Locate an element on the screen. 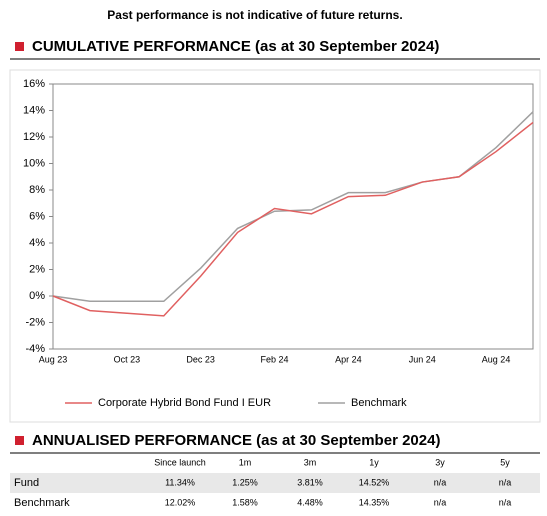  row-label: Benchmark is located at coordinates (42, 503).